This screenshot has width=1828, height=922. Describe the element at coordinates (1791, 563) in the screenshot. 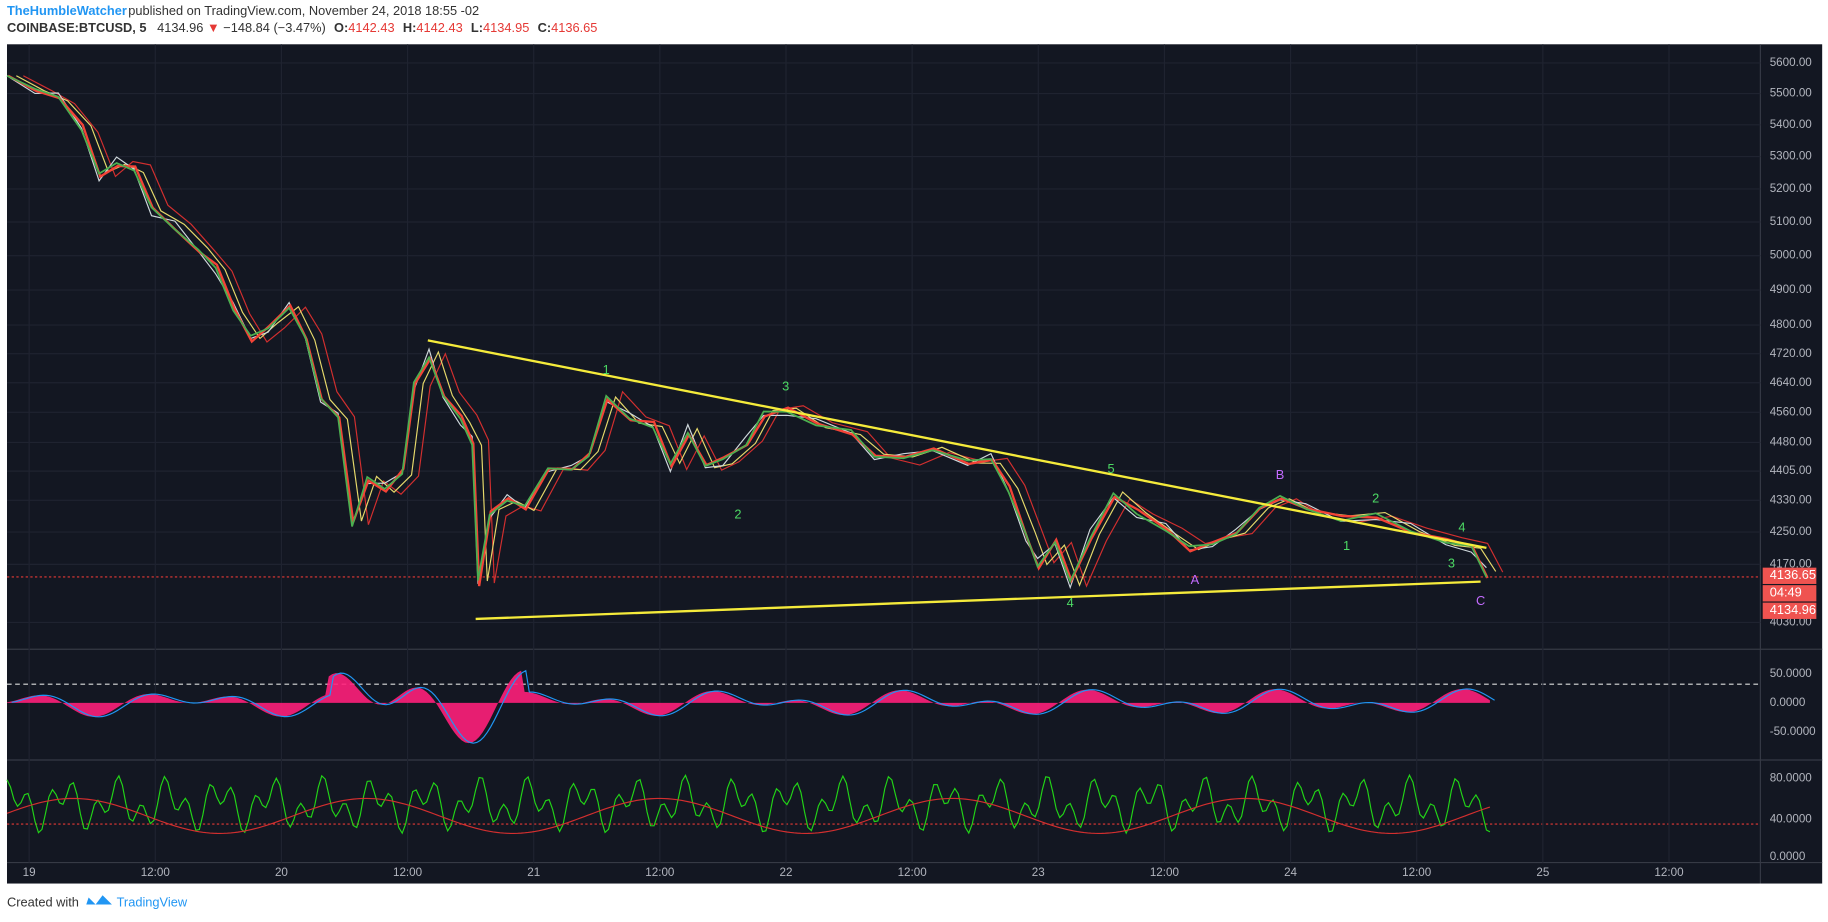

I see `price-tick-label: 4170.00` at that location.